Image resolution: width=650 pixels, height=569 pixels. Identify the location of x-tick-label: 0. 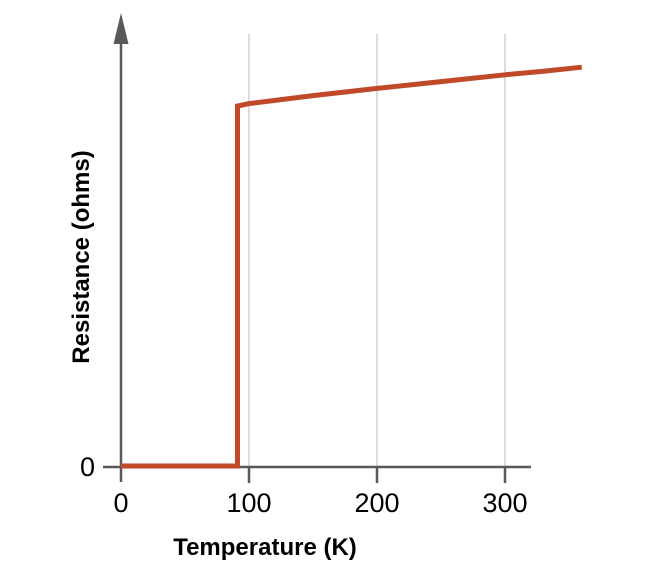
(120, 503).